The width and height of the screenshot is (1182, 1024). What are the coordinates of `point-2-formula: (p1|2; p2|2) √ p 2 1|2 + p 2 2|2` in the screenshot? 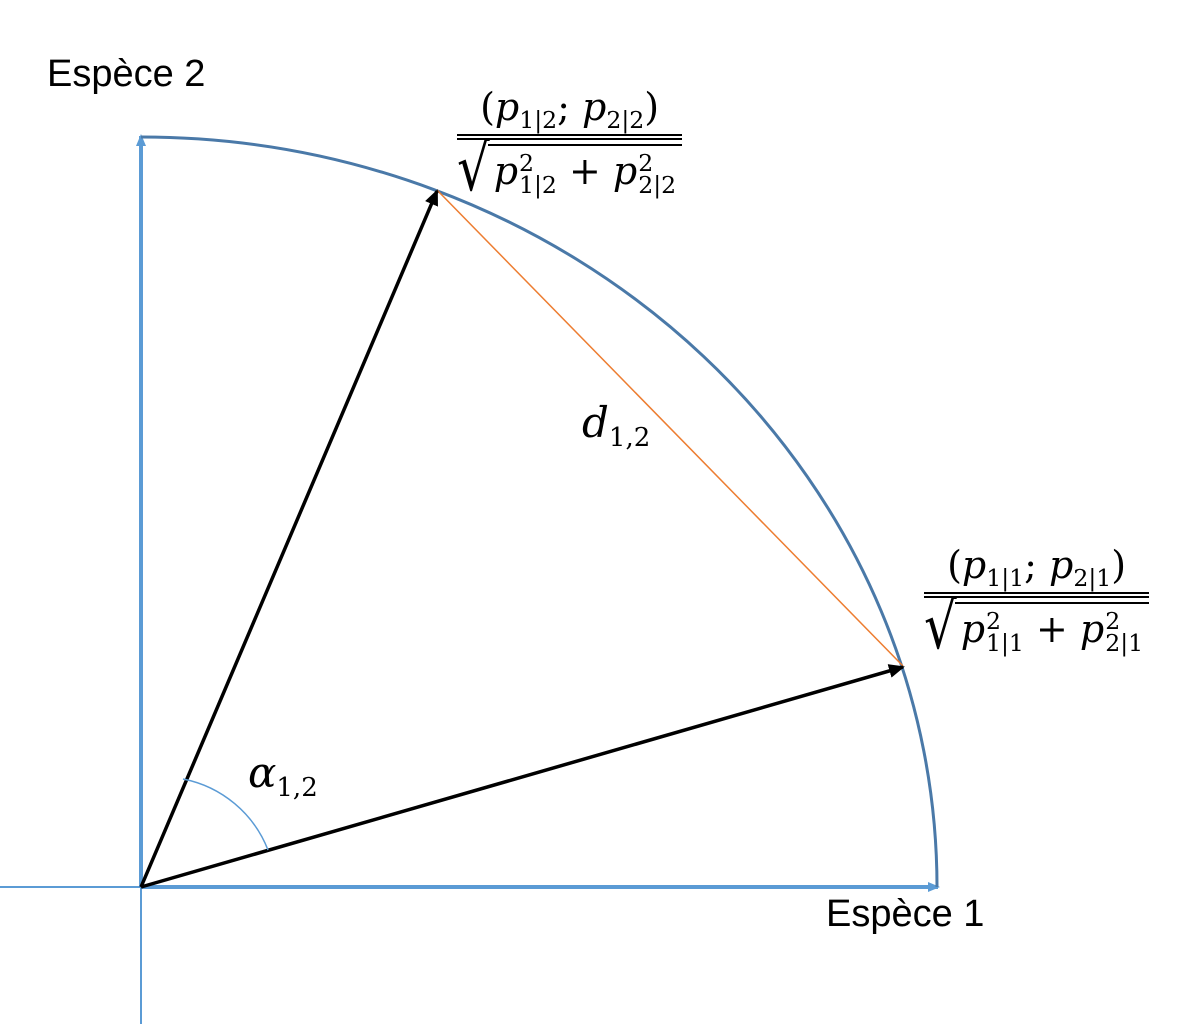 It's located at (570, 142).